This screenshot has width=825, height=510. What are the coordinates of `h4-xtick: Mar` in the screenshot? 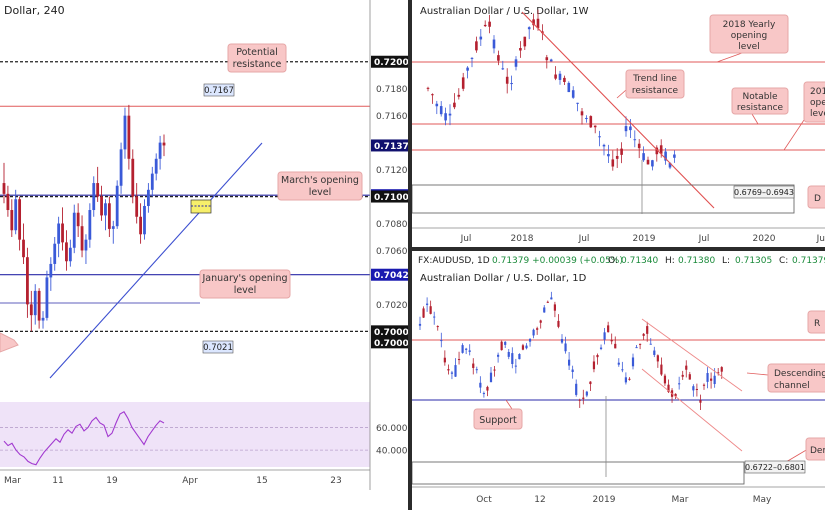 It's located at (12, 481).